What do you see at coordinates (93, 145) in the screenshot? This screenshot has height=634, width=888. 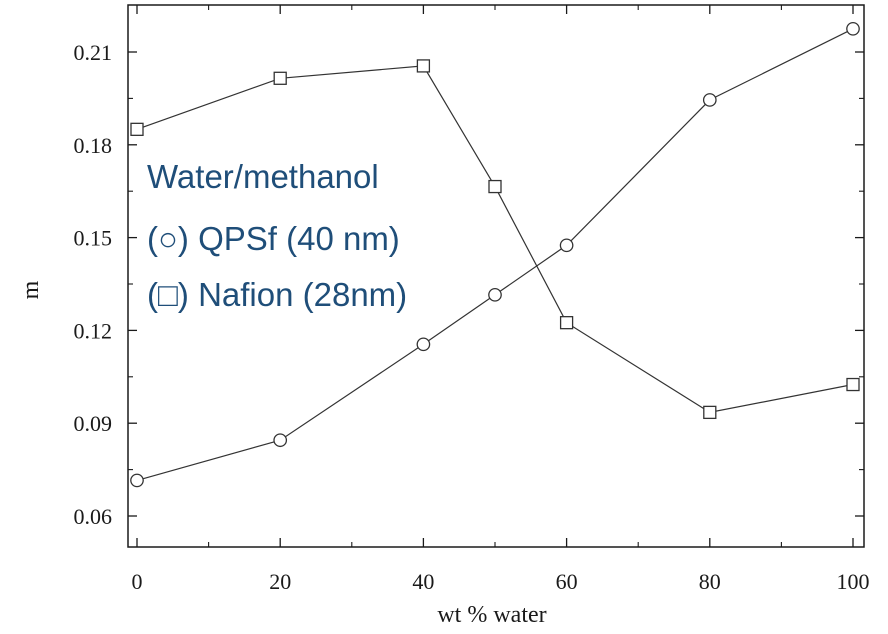 I see `y-tick-label: 0.18` at bounding box center [93, 145].